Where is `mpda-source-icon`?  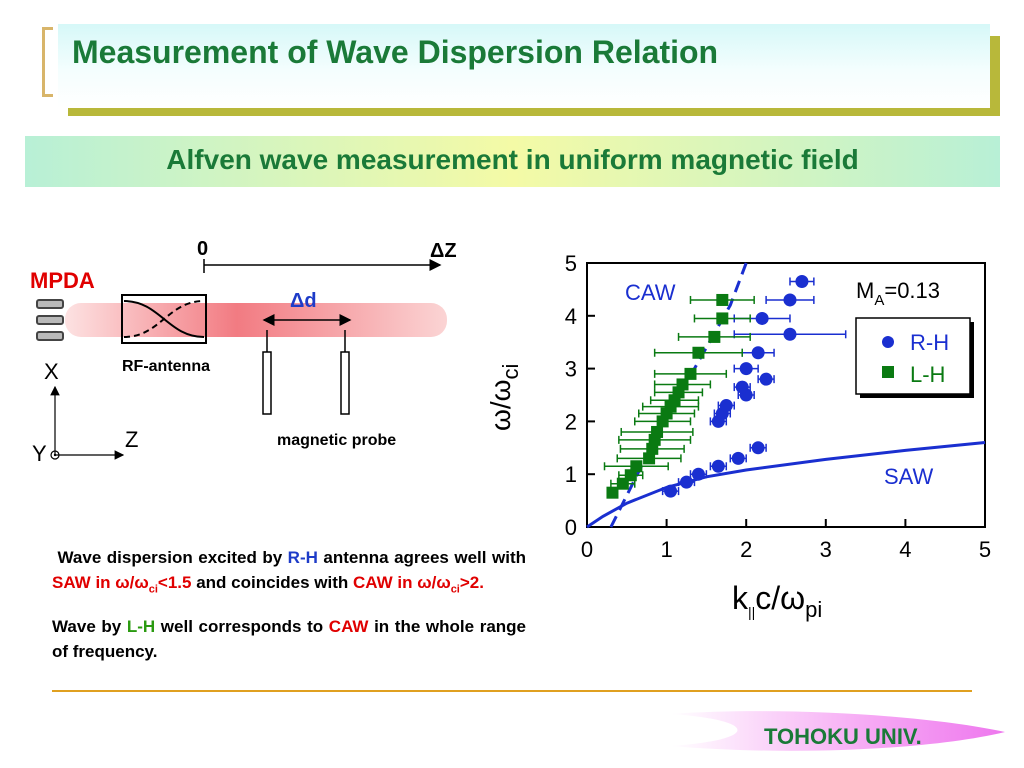 mpda-source-icon is located at coordinates (50, 320).